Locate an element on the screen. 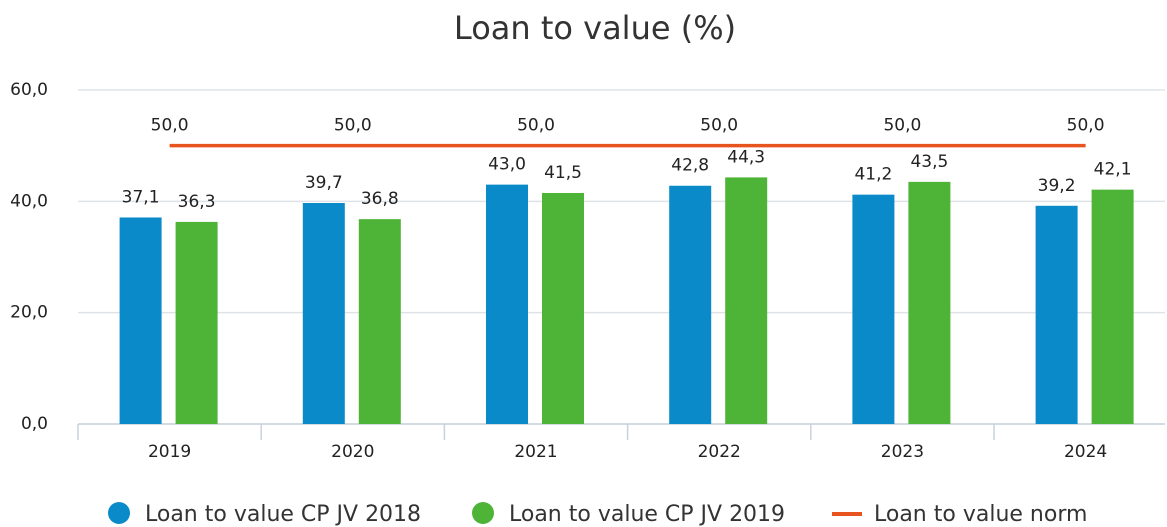 The image size is (1167, 527). y-tick-label: 0,0 is located at coordinates (34, 424).